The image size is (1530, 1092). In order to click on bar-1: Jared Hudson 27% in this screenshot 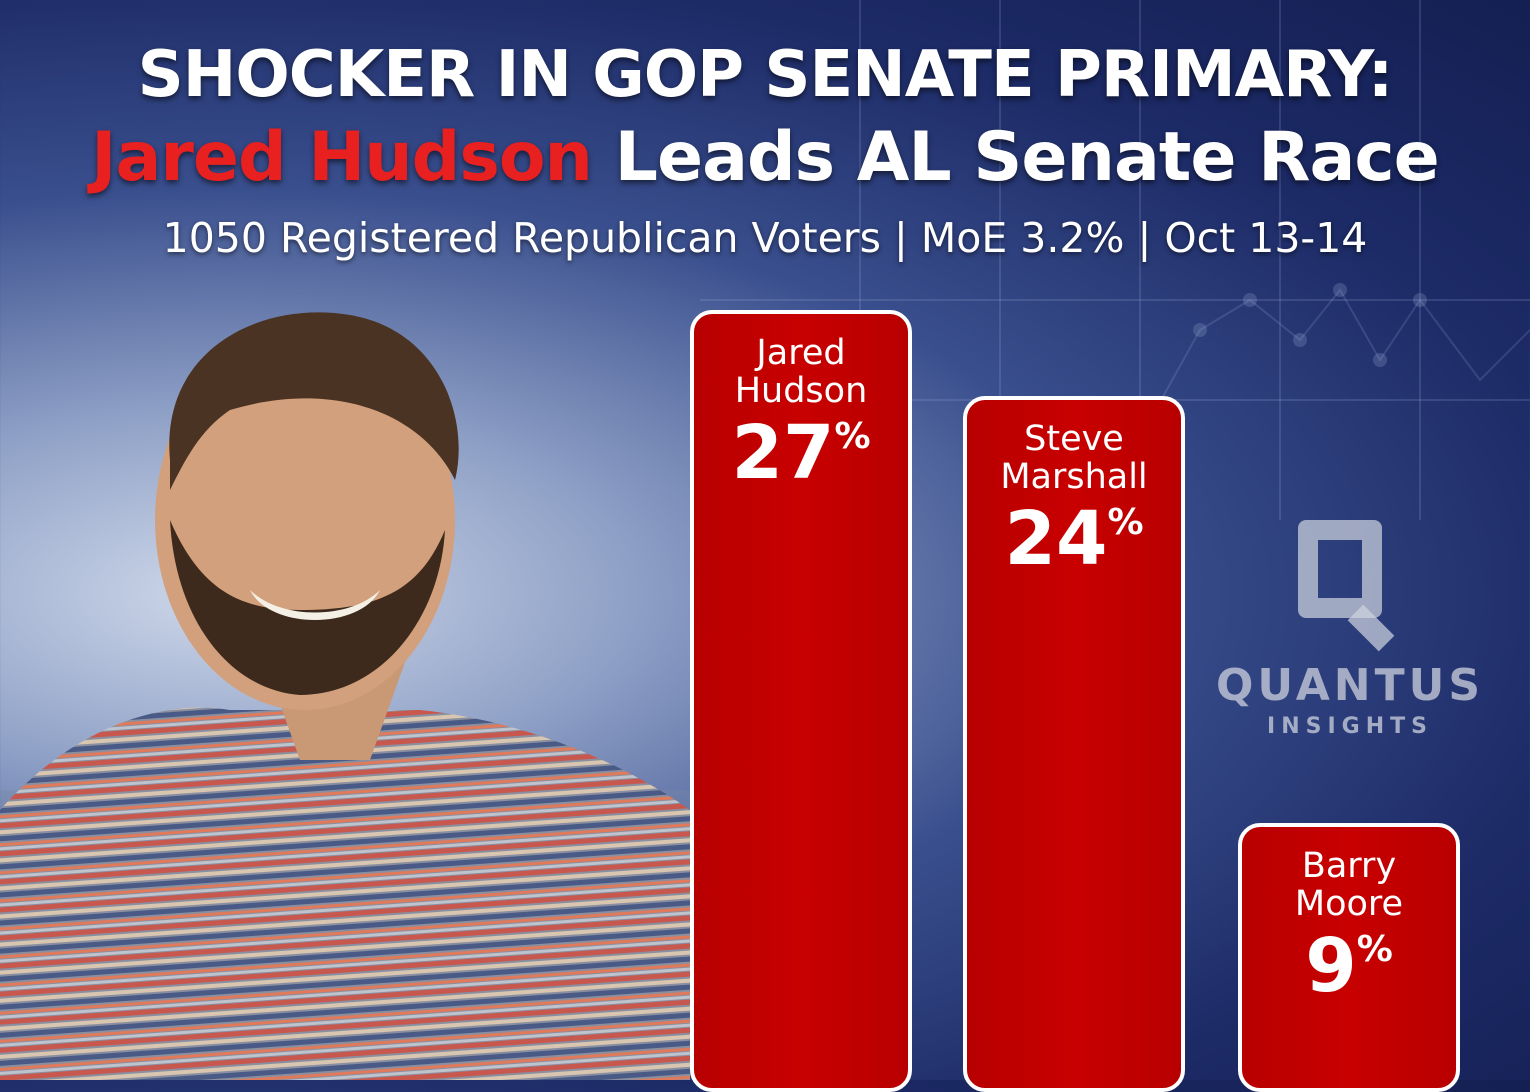, I will do `click(801, 701)`.